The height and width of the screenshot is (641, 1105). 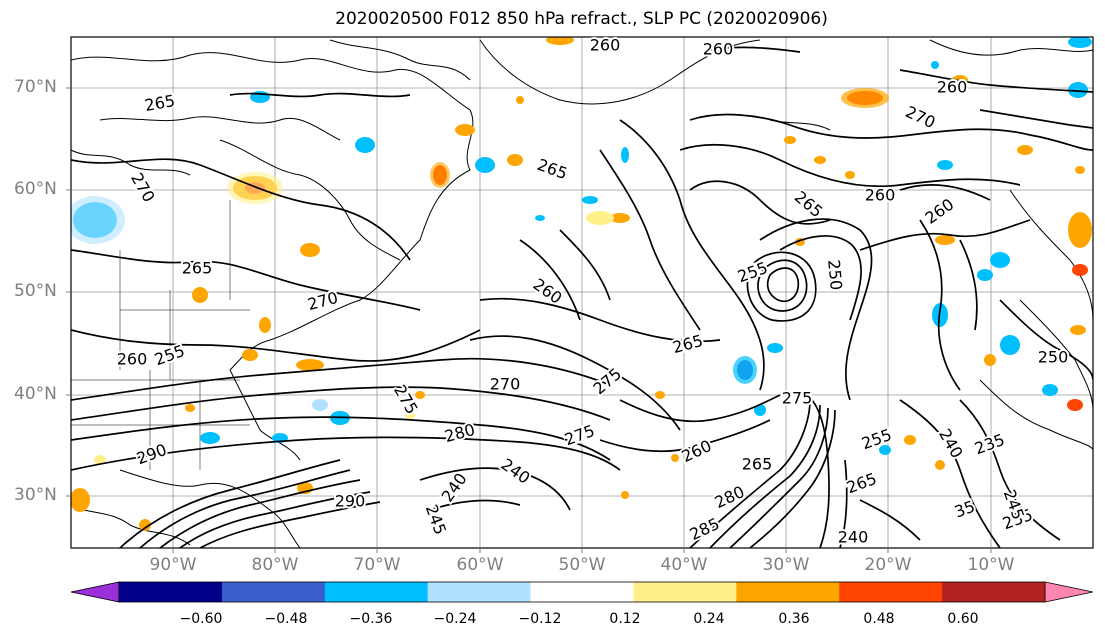 What do you see at coordinates (794, 619) in the screenshot?
I see `colorbar-tick: 0.36` at bounding box center [794, 619].